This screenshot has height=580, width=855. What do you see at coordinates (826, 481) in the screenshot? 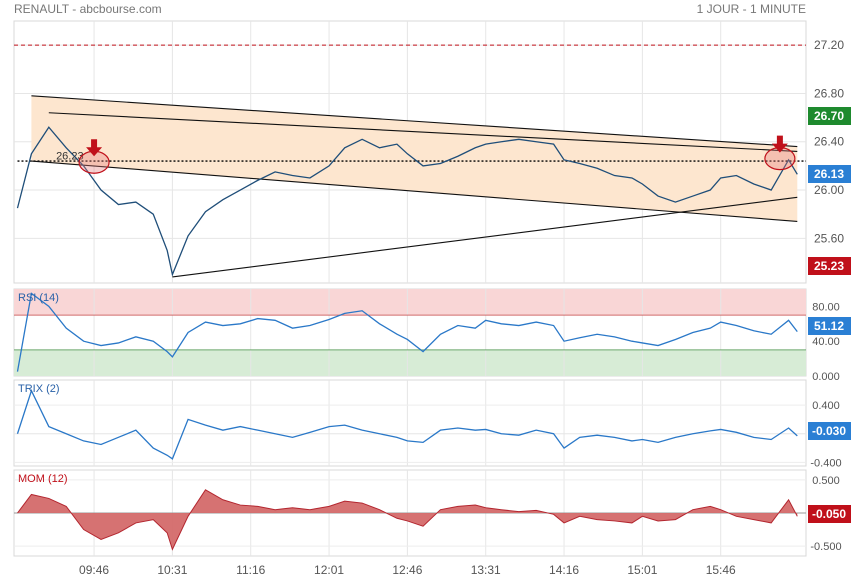
I see `y-tick-label: 0.500` at bounding box center [826, 481].